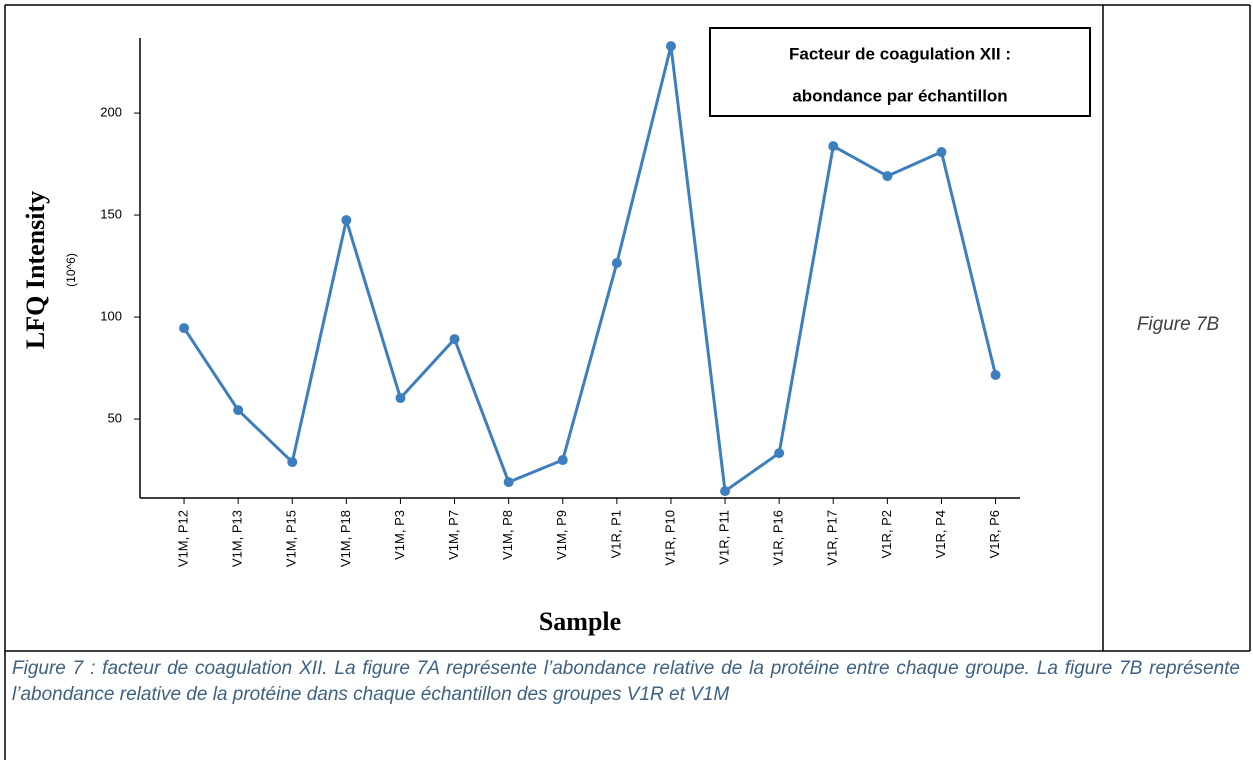 The height and width of the screenshot is (764, 1253). I want to click on chart-title: Facteur de coagulation XII :, so click(900, 53).